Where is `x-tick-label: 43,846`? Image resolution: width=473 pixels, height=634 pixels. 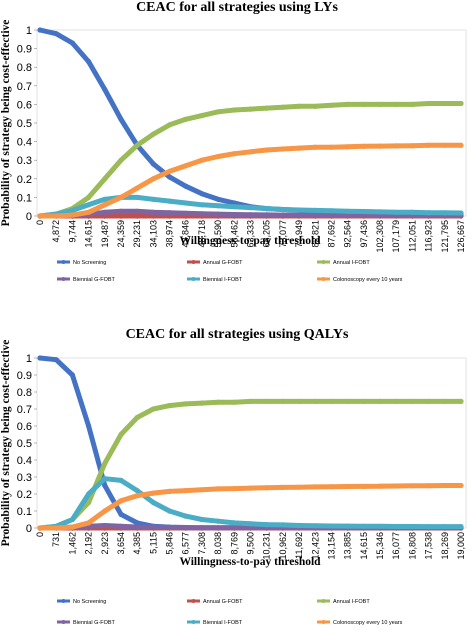
x-tick-label: 43,846 is located at coordinates (186, 234).